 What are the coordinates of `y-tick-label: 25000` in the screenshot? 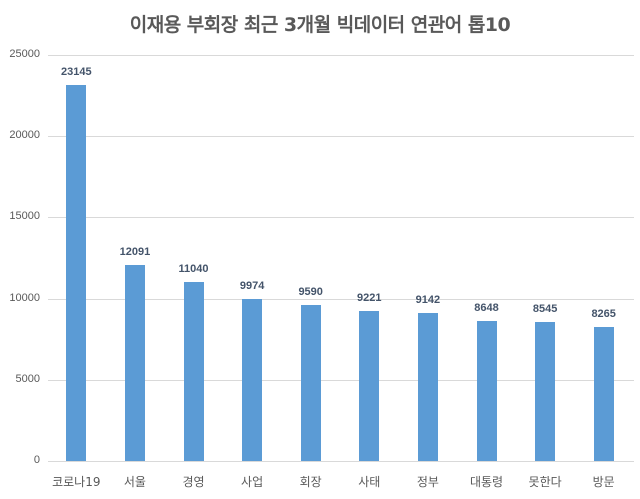 It's located at (24, 54).